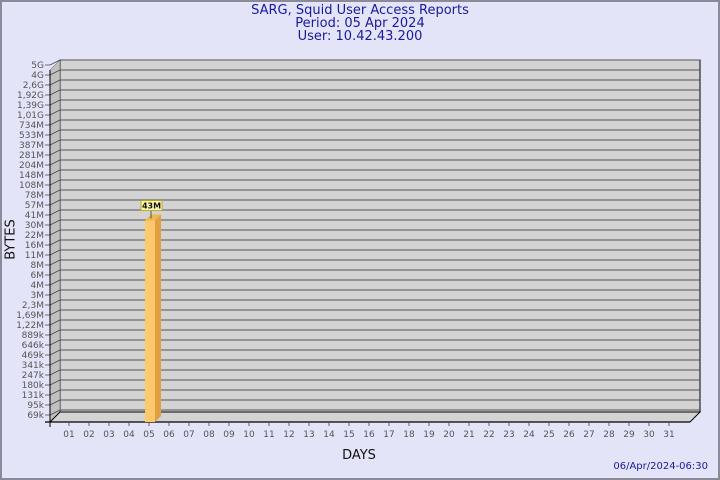 The image size is (720, 480). What do you see at coordinates (209, 435) in the screenshot?
I see `x-tick-label: 08` at bounding box center [209, 435].